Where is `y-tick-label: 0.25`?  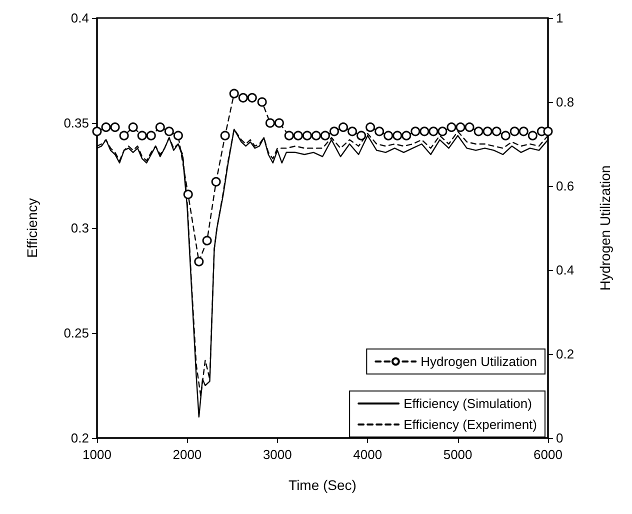
y-tick-label: 0.25 is located at coordinates (76, 333).